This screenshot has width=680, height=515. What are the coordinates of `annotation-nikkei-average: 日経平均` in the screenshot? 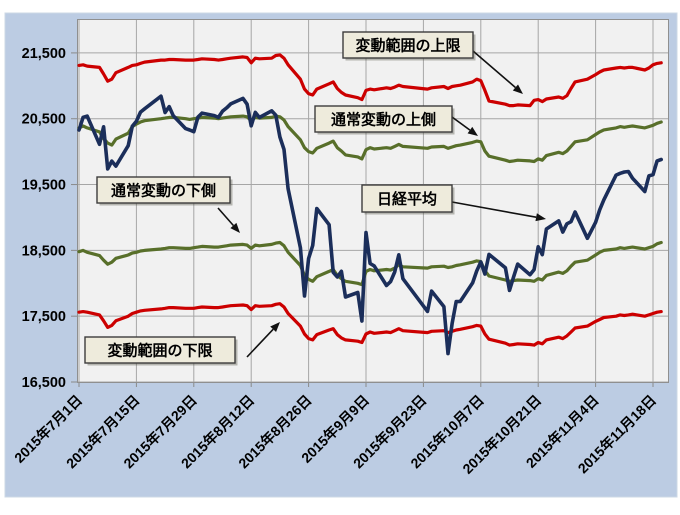 It's located at (453, 203).